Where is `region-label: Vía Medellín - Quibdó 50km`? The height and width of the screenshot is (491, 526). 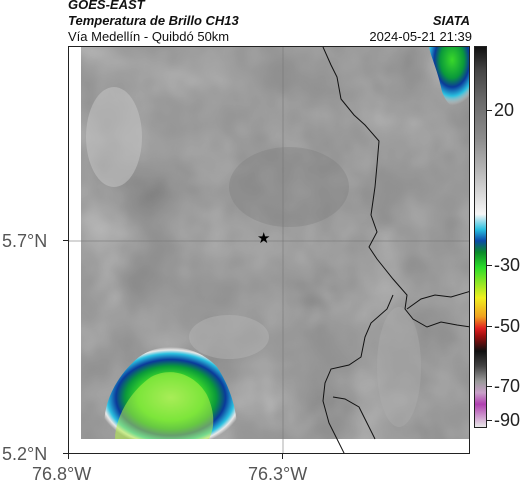
region-label: Vía Medellín - Quibdó 50km is located at coordinates (149, 36).